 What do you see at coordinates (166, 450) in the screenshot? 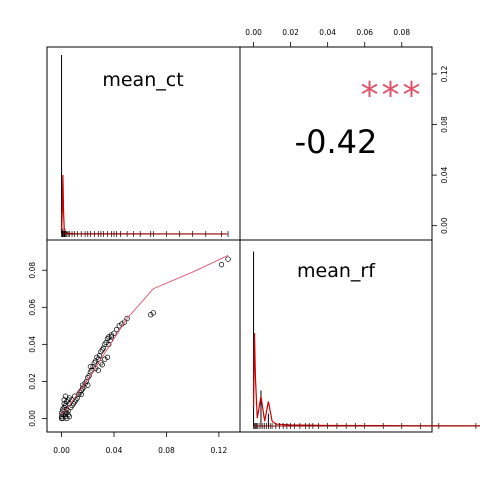
I see `bottom-tick-label: 0.08` at bounding box center [166, 450].